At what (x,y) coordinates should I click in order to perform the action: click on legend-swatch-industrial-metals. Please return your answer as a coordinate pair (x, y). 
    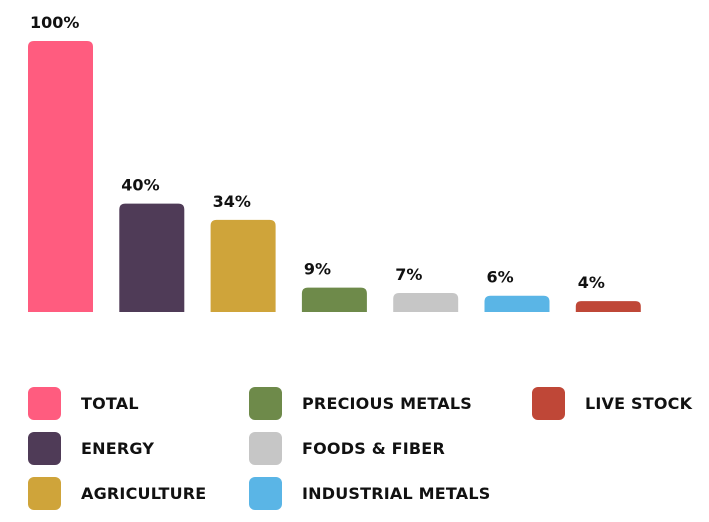
    Looking at the image, I should click on (265, 493).